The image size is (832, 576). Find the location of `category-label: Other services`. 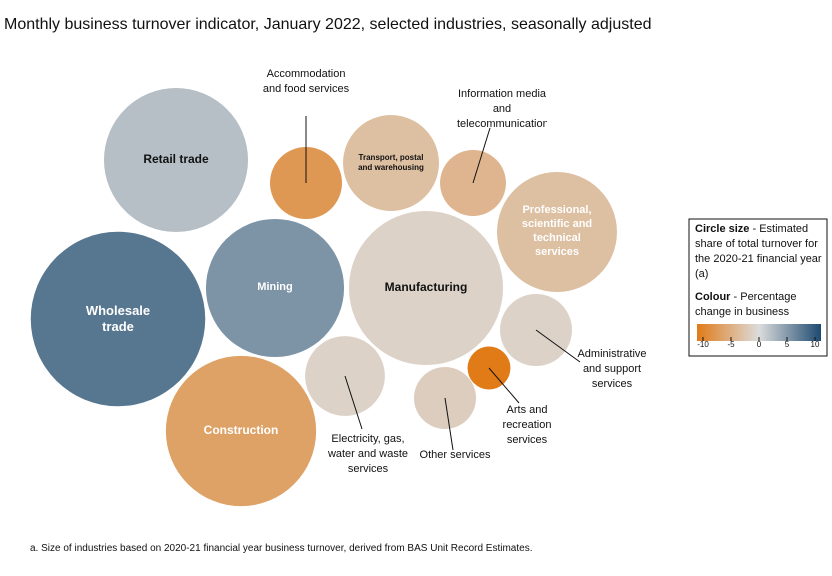

category-label: Other services is located at coordinates (455, 455).